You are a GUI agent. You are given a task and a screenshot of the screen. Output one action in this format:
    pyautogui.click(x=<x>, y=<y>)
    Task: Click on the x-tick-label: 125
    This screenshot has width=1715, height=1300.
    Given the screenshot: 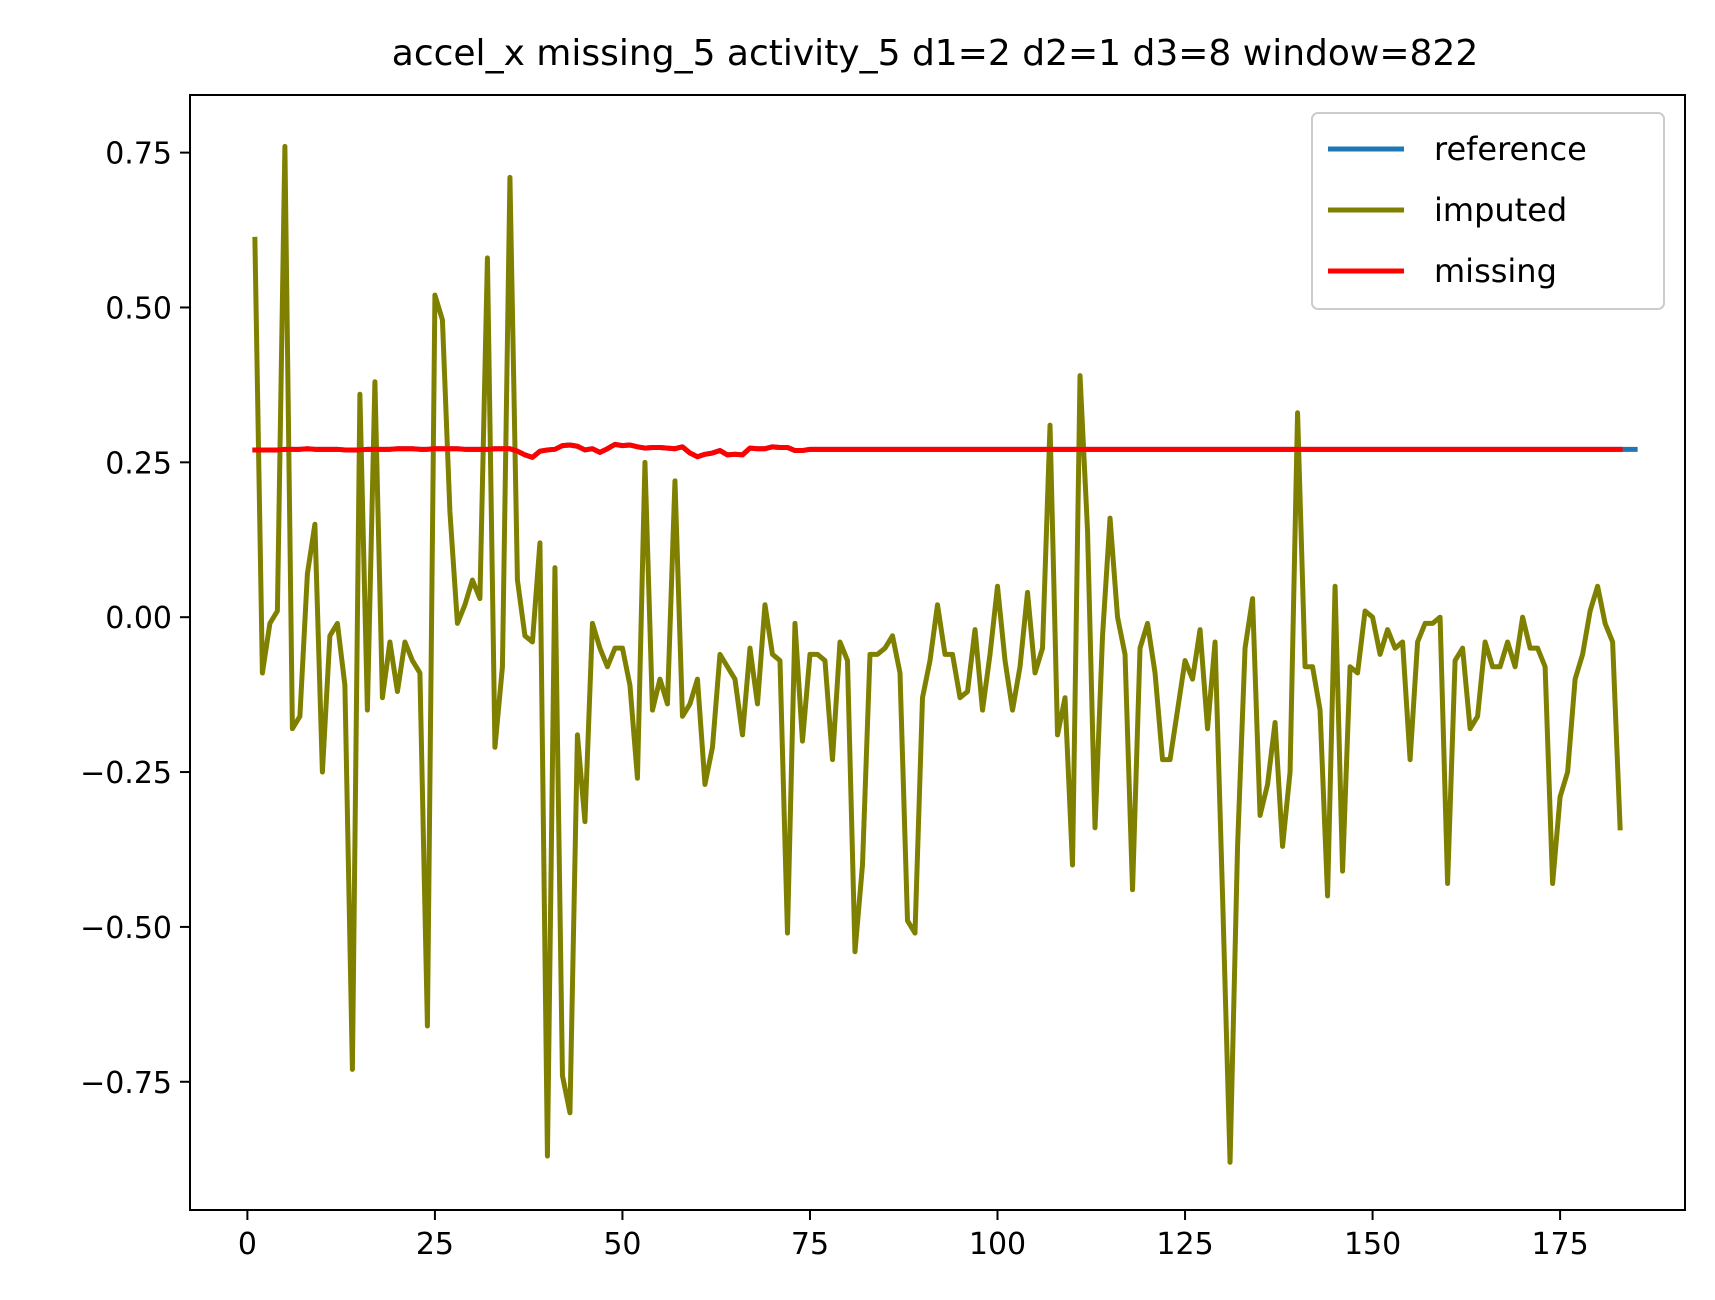 What is the action you would take?
    pyautogui.click(x=1184, y=1244)
    